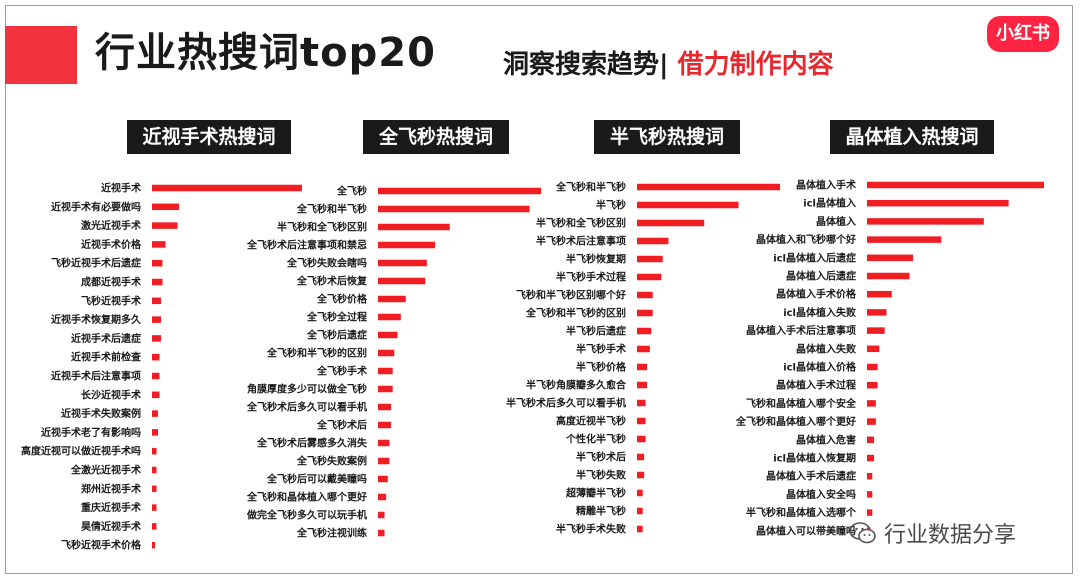 This screenshot has width=1080, height=581. I want to click on category-label: 全飞秒全过程, so click(336, 317).